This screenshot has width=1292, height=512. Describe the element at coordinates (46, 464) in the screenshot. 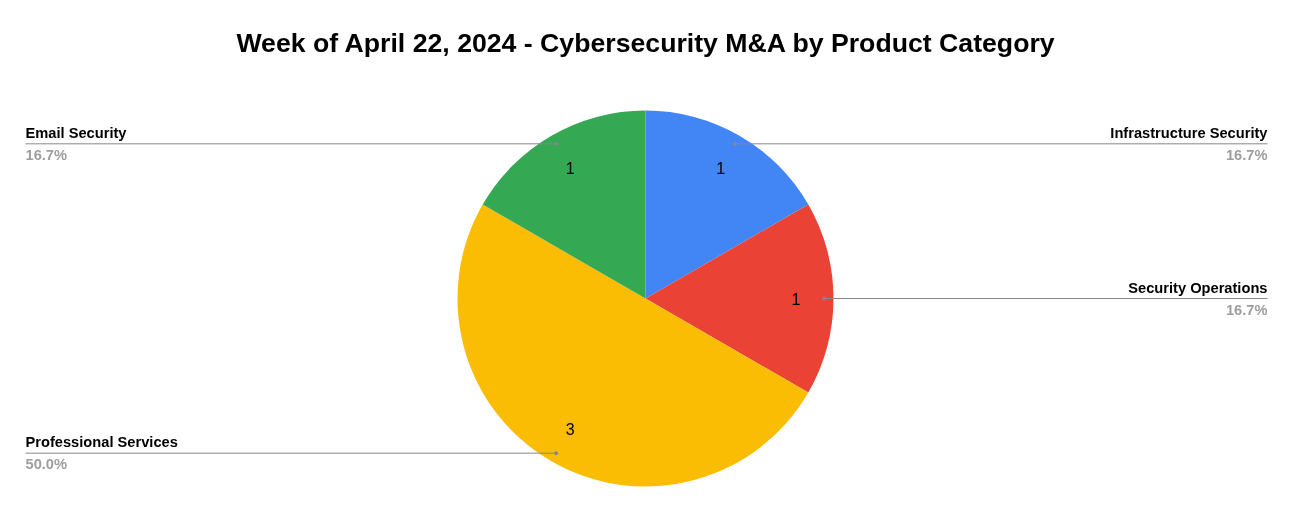

I see `text: 50.0%` at that location.